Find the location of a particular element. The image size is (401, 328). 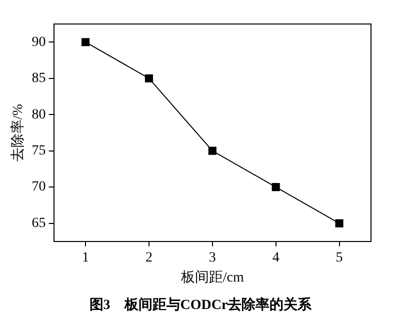

y-tick-label: 90 is located at coordinates (39, 42).